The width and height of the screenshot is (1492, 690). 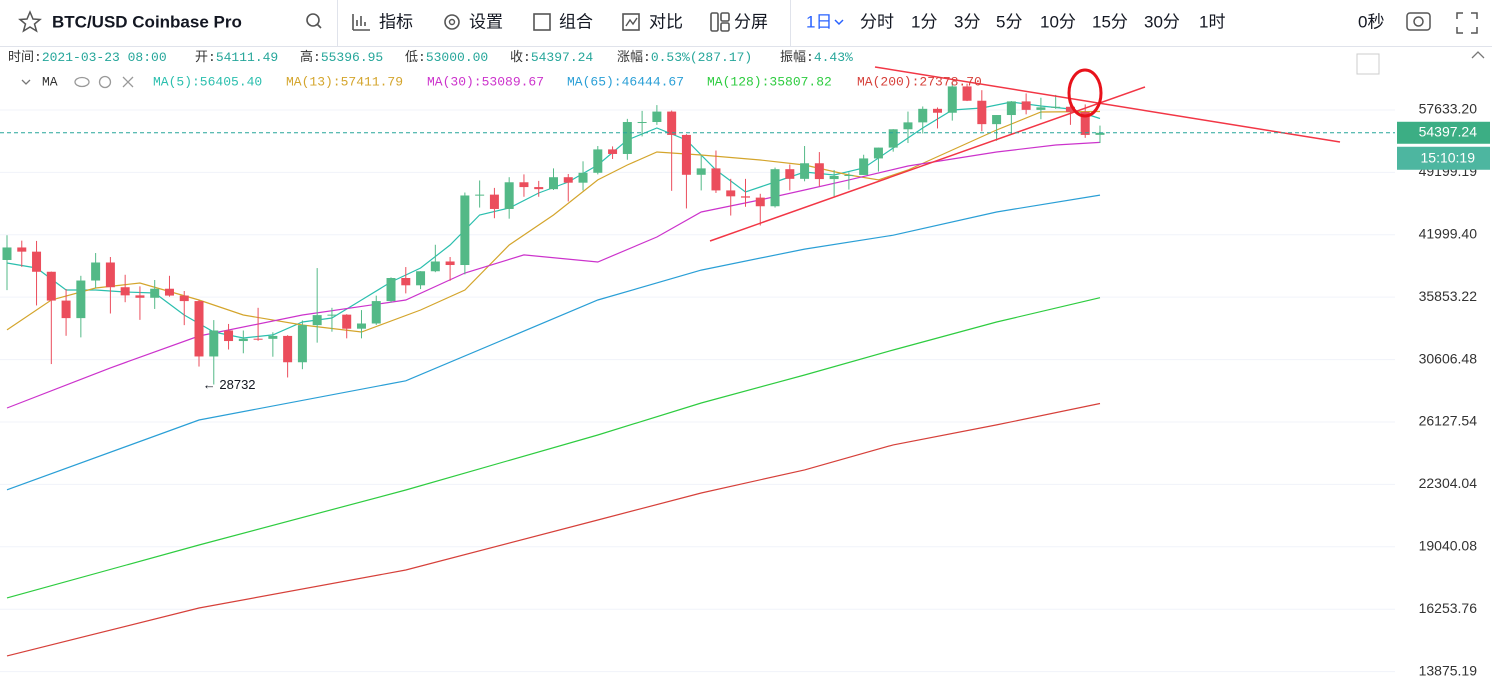 I want to click on info-value: 55396.95, so click(x=352, y=57).